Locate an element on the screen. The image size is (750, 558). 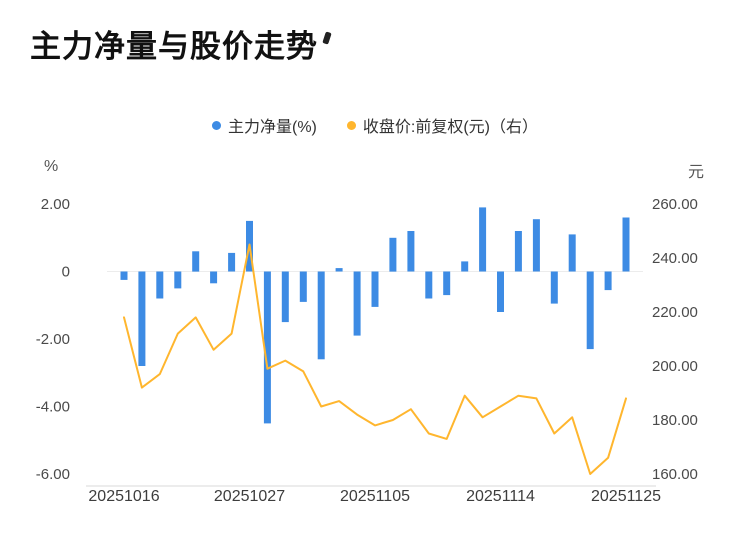
x-axis-tick: 20251114 is located at coordinates (500, 496).